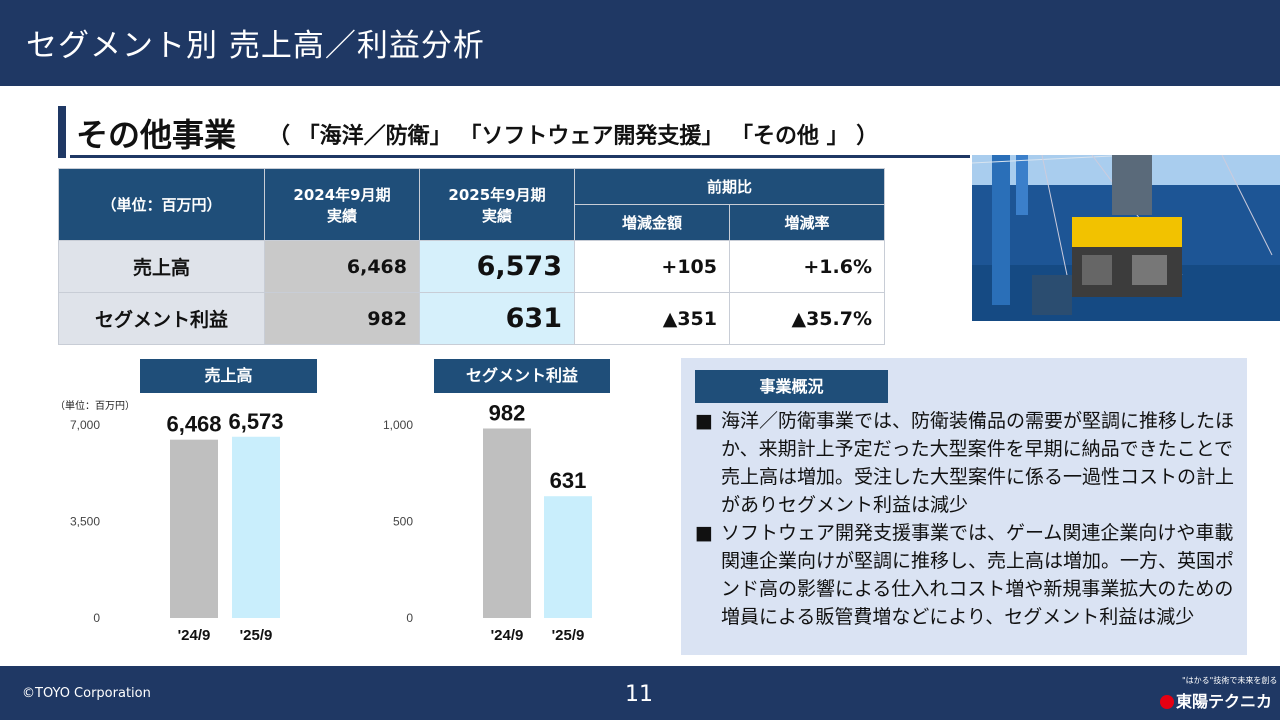  What do you see at coordinates (1224, 701) in the screenshot?
I see `logo-text: 東陽テクニカ` at bounding box center [1224, 701].